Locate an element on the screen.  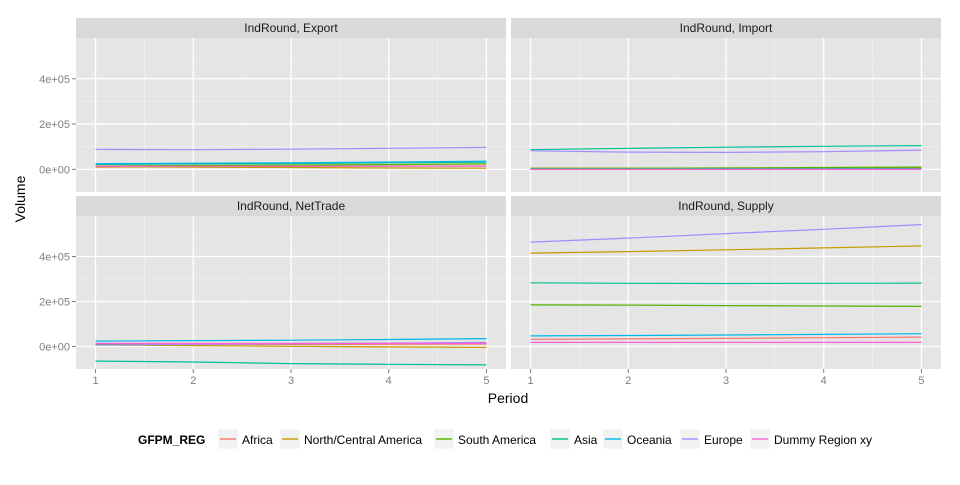
y-axis-title: Volume is located at coordinates (20, 198).